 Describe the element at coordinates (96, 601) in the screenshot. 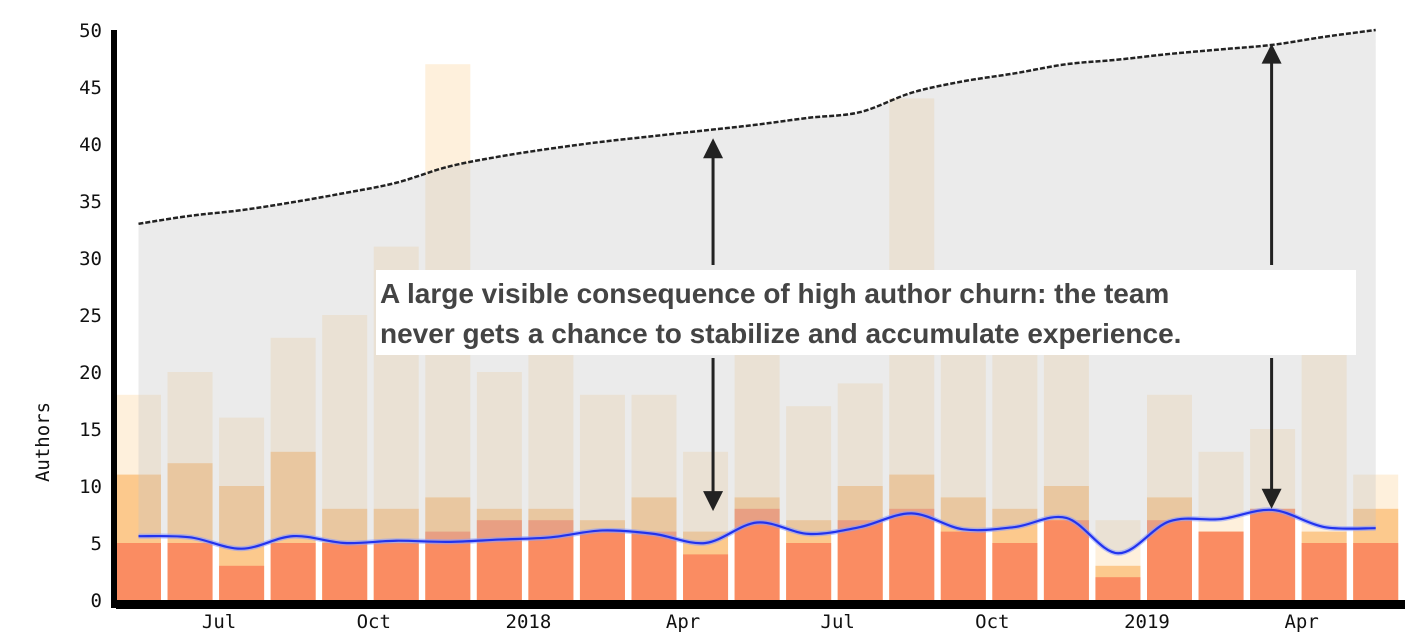

I see `y-tick-label: 0` at that location.